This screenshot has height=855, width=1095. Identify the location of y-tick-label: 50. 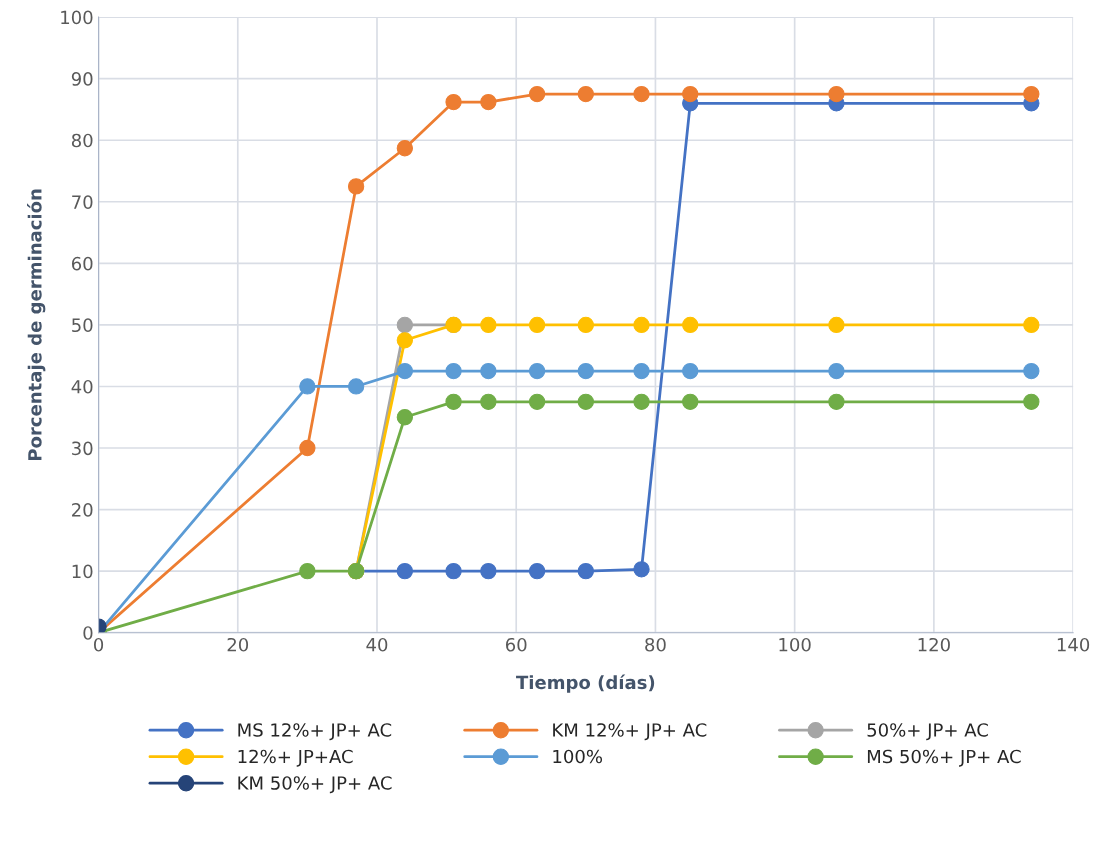
(82, 325).